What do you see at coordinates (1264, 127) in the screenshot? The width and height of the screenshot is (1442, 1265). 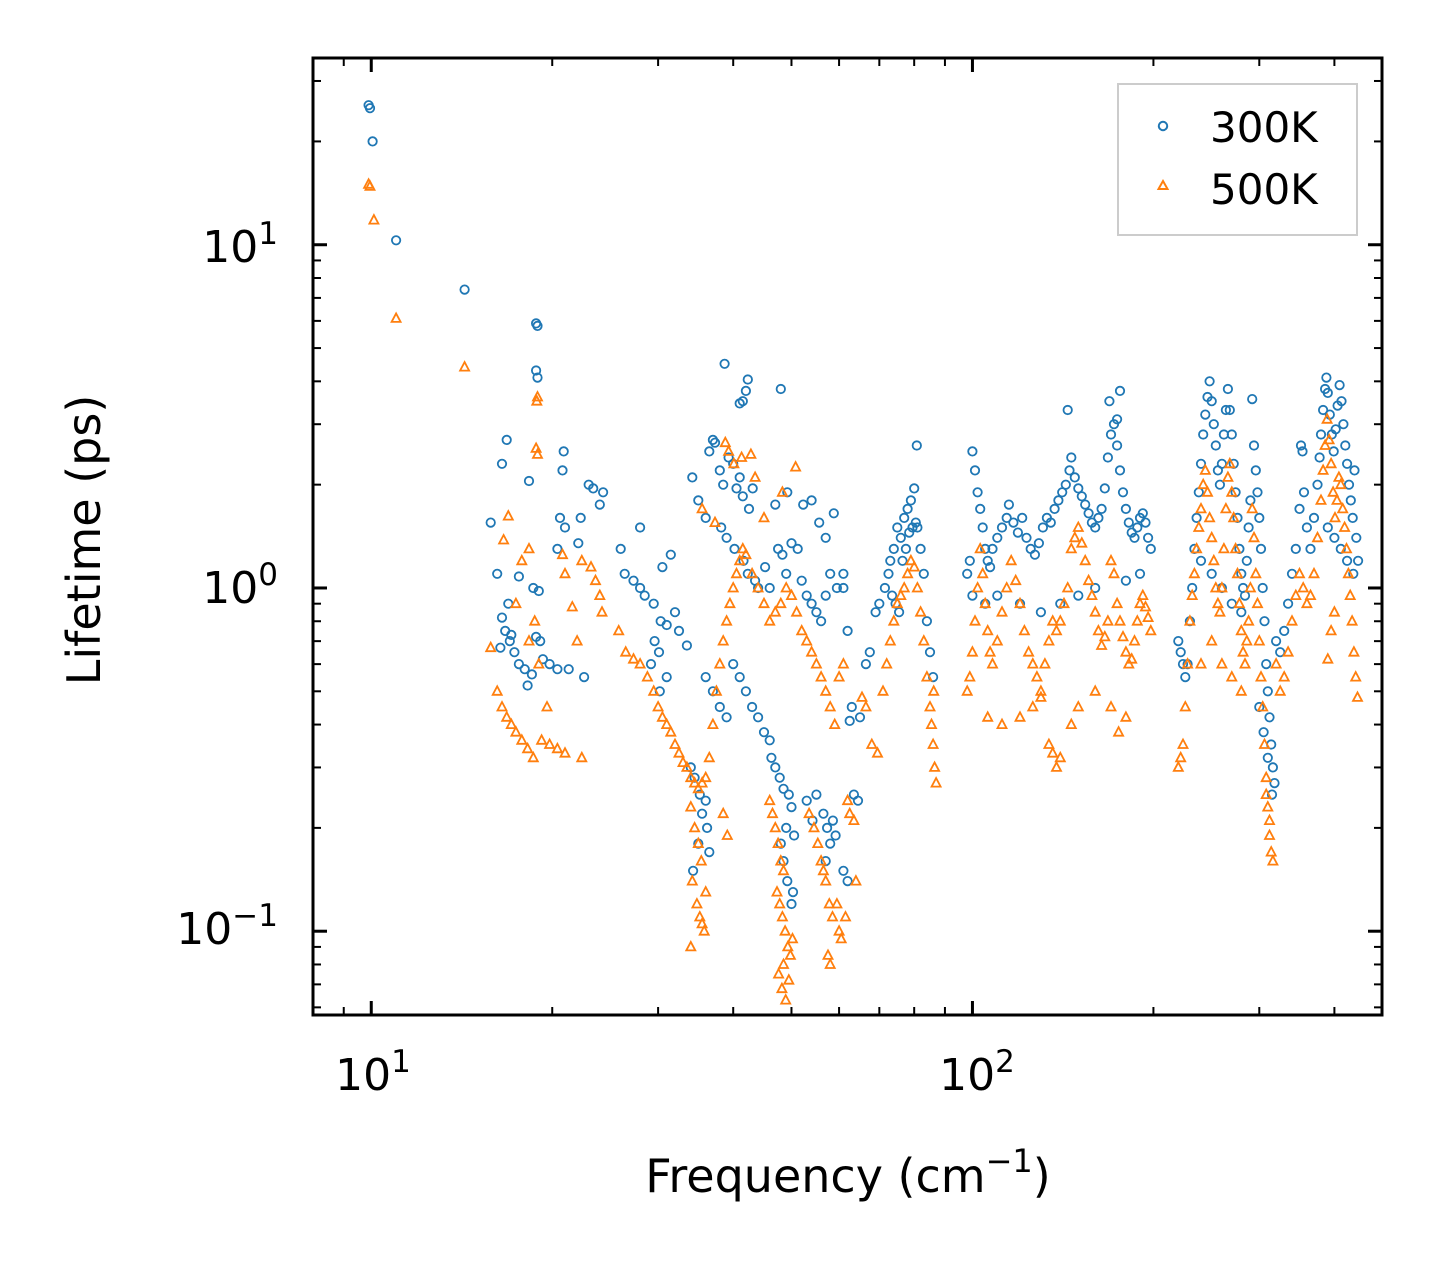 I see `legend-label-300K: 300K` at bounding box center [1264, 127].